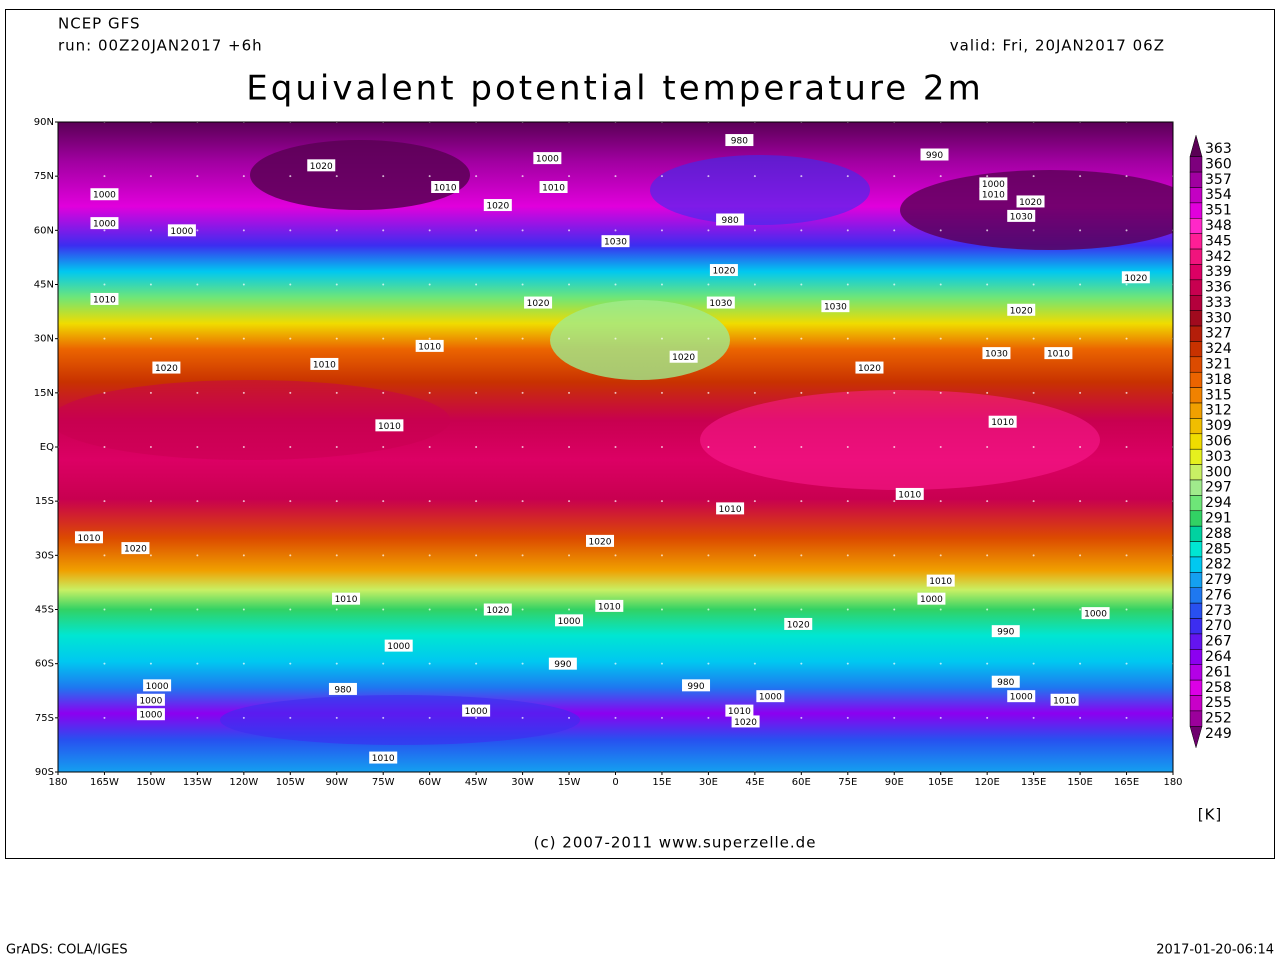  Describe the element at coordinates (1218, 365) in the screenshot. I see `colorbar-label: 321` at that location.